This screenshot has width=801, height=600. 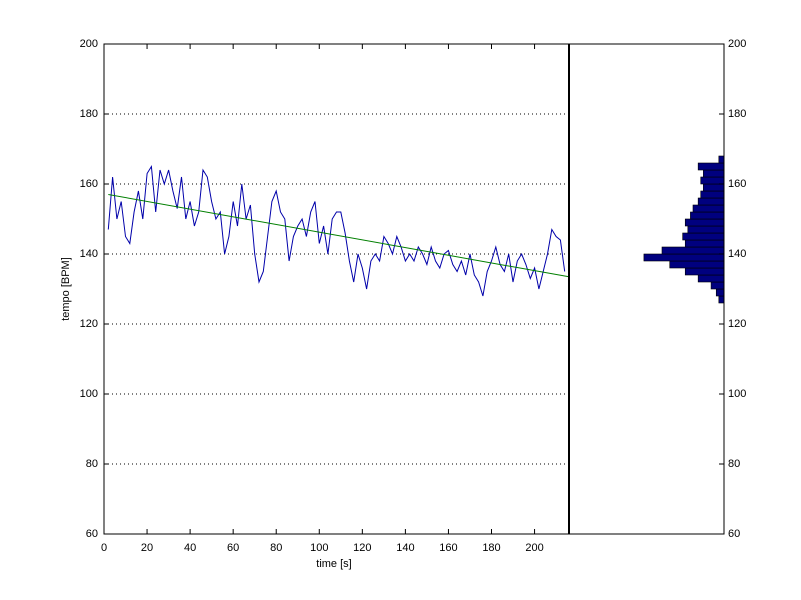 What do you see at coordinates (233, 548) in the screenshot?
I see `x-tick-label: 60` at bounding box center [233, 548].